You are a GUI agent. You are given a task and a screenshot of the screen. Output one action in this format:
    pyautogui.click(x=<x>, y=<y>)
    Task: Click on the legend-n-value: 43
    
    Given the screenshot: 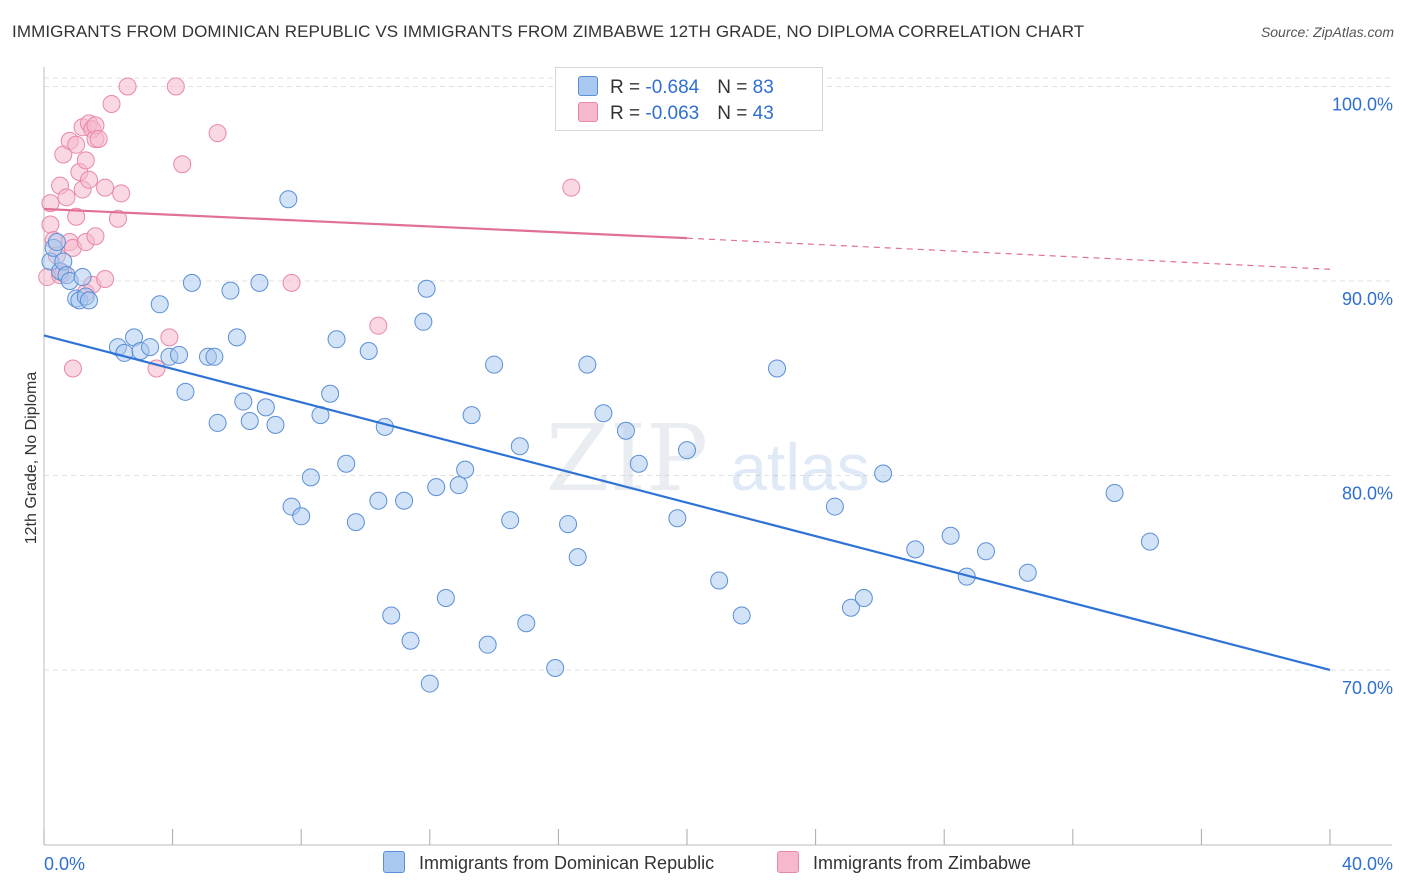 What is the action you would take?
    pyautogui.click(x=763, y=113)
    